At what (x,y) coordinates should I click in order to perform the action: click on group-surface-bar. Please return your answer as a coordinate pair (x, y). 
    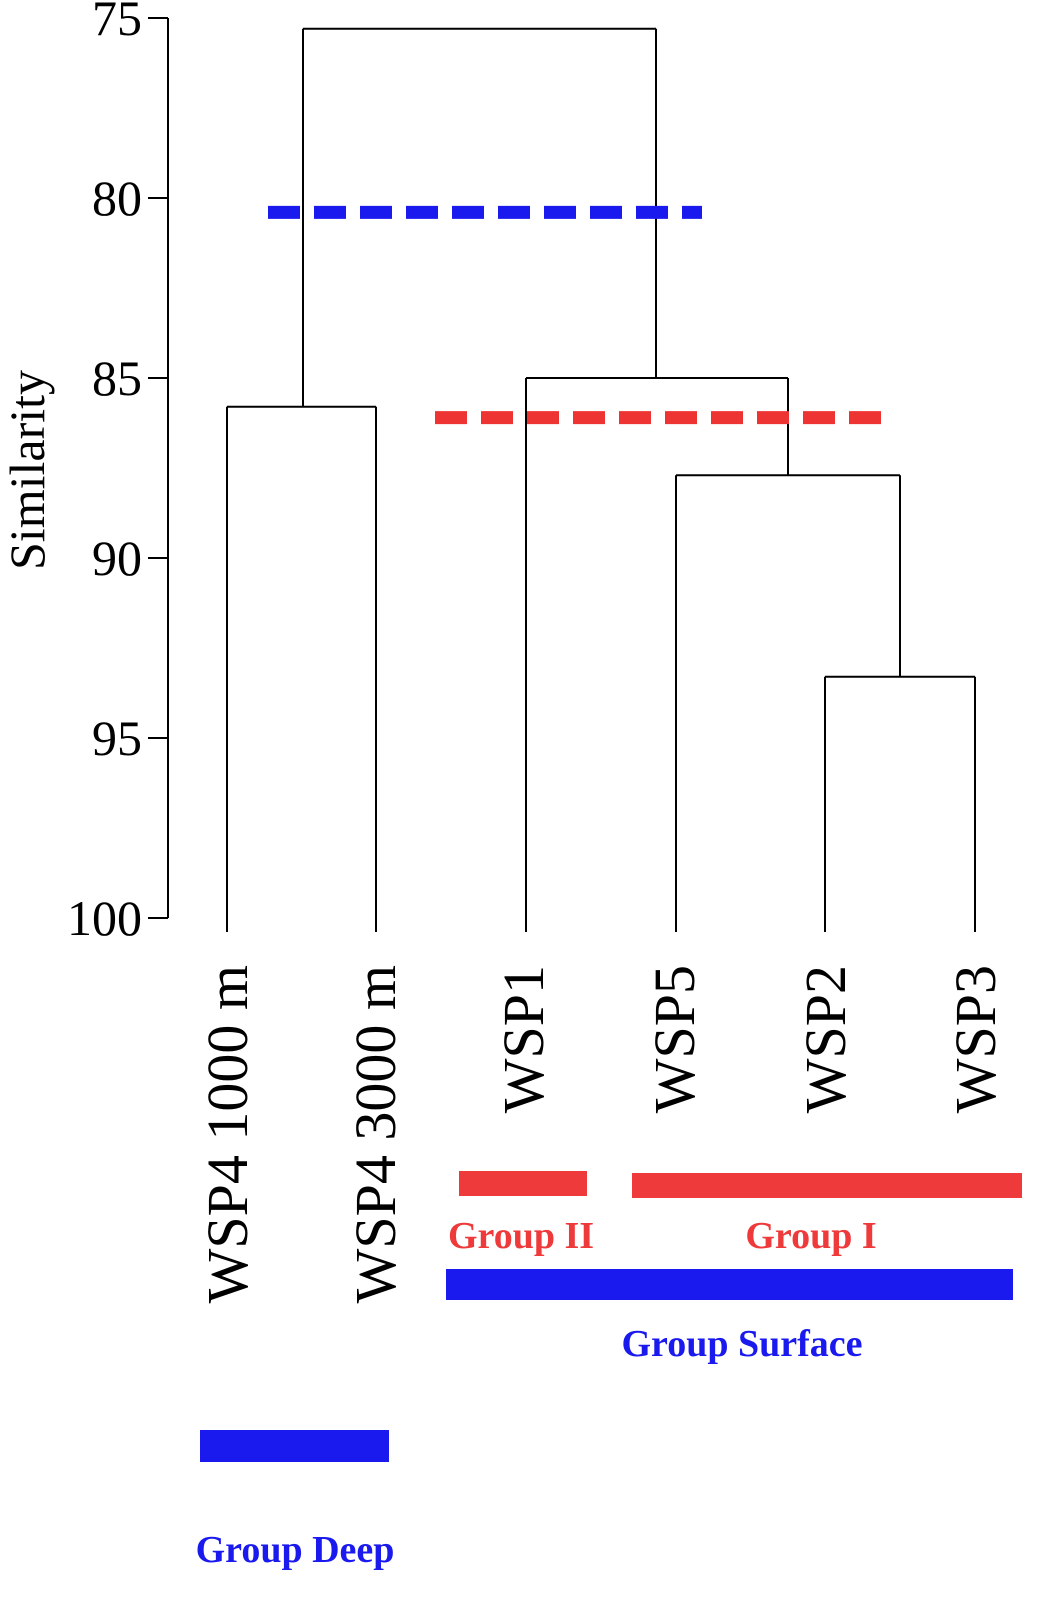
    Looking at the image, I should click on (729, 1284).